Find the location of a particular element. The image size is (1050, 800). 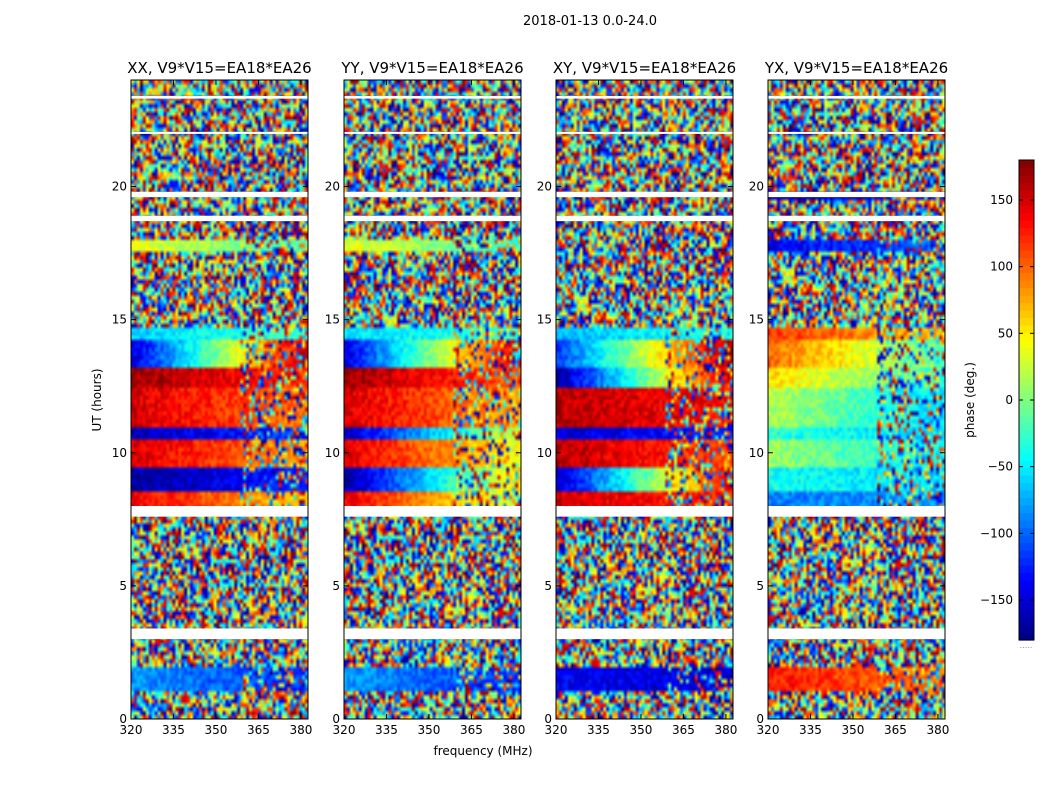

colorbar-label: phase (deg.) is located at coordinates (970, 400).